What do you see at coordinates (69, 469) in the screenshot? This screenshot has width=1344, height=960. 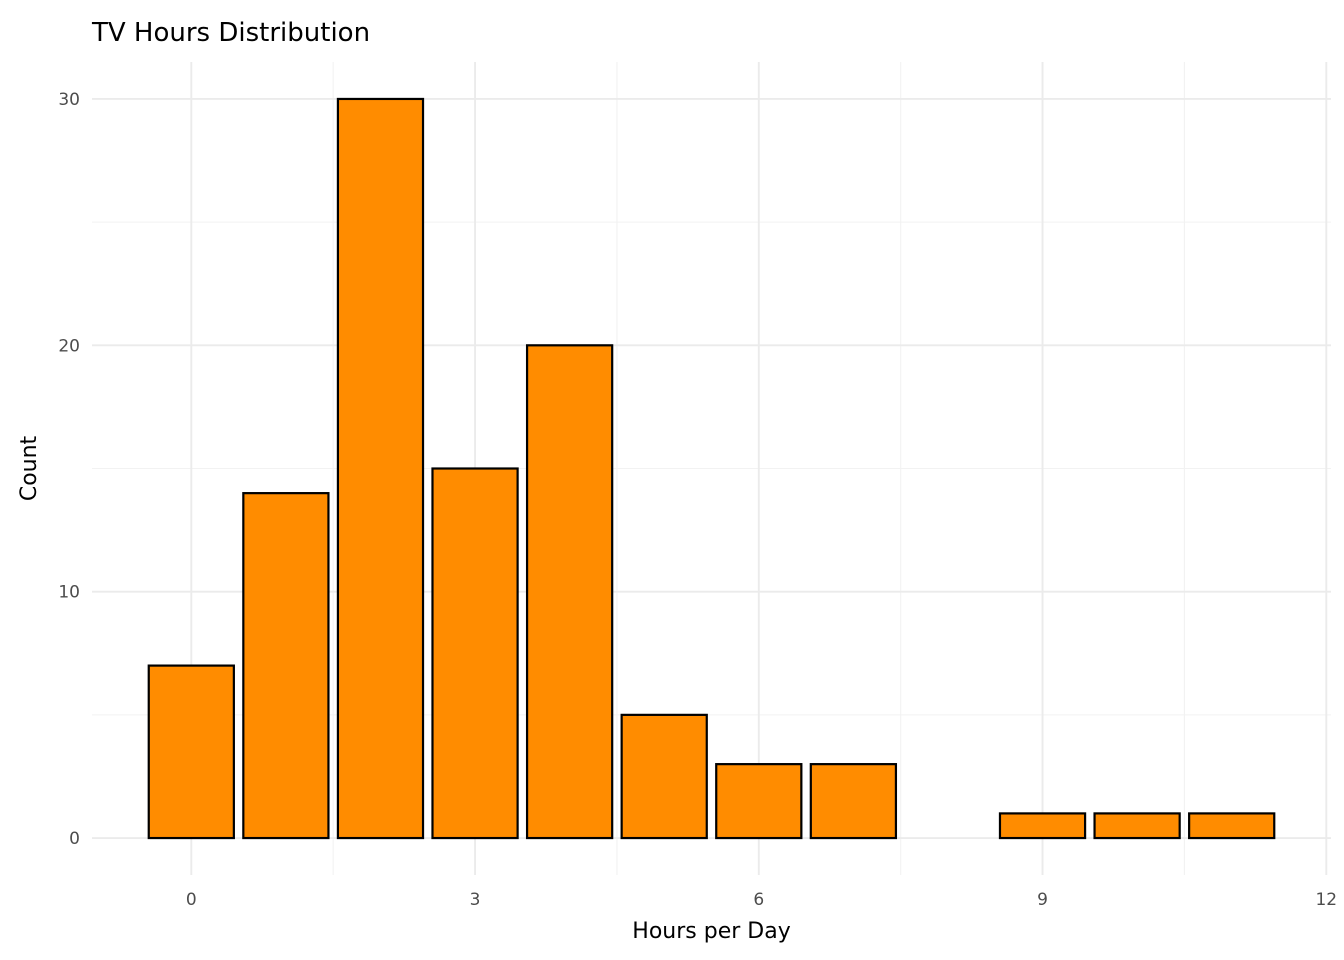 I see `y-axis-tick-labels: 0 10 20 30` at bounding box center [69, 469].